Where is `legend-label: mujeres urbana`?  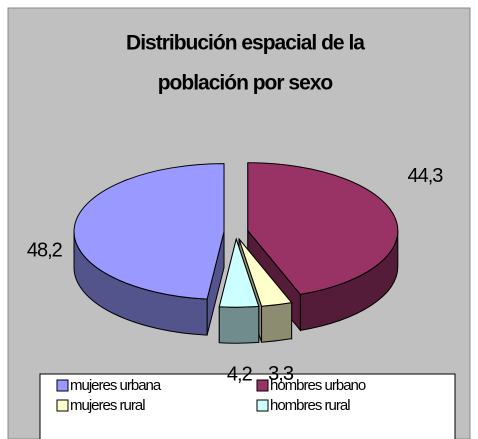
legend-label: mujeres urbana is located at coordinates (116, 385).